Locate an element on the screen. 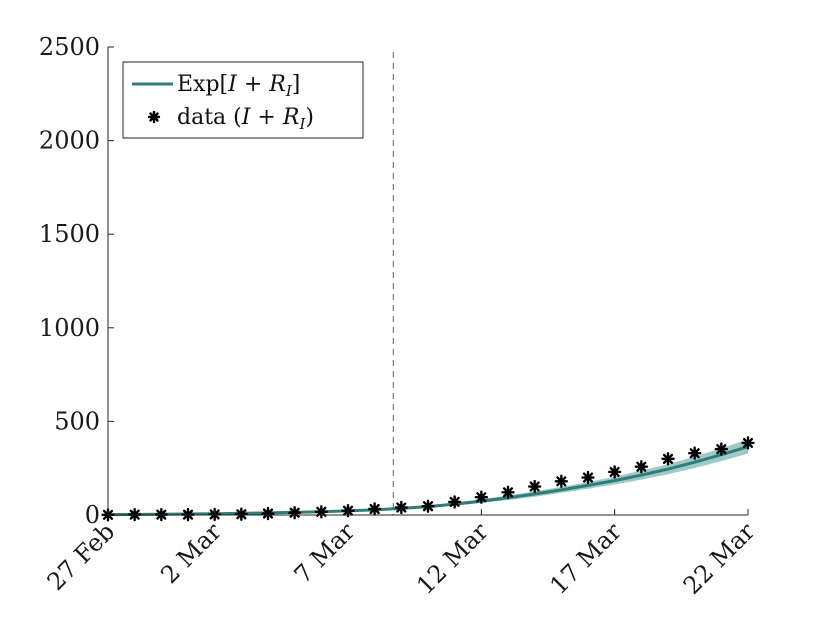 The height and width of the screenshot is (623, 830). y-tick-label: 2000 is located at coordinates (69, 141).